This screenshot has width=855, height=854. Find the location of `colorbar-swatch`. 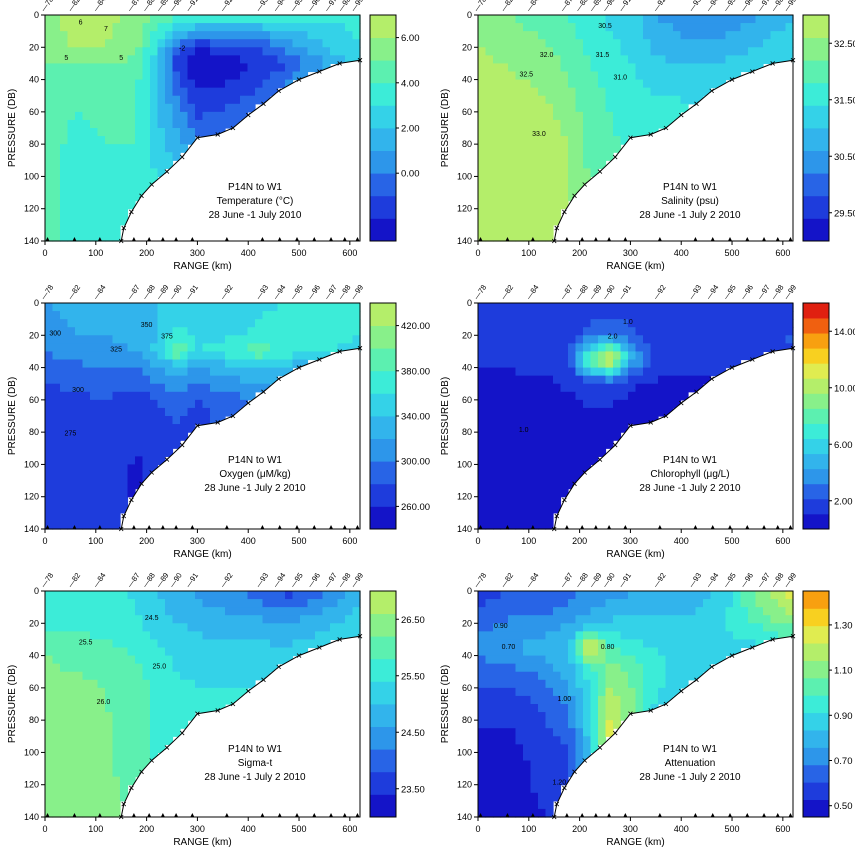

colorbar-swatch is located at coordinates (383, 207).